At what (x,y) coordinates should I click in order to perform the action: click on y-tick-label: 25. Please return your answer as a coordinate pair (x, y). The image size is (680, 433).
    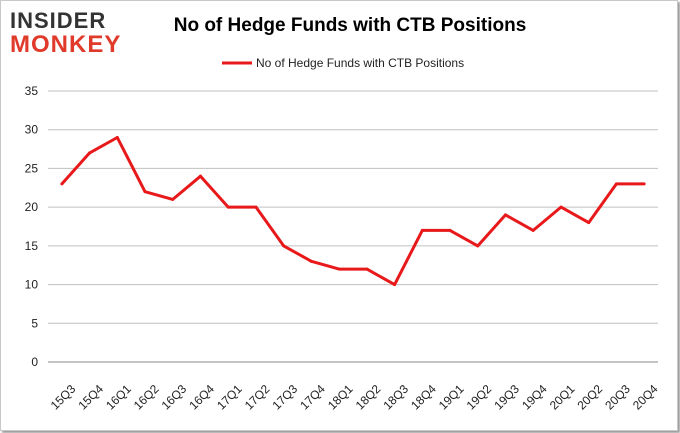
    Looking at the image, I should click on (32, 168).